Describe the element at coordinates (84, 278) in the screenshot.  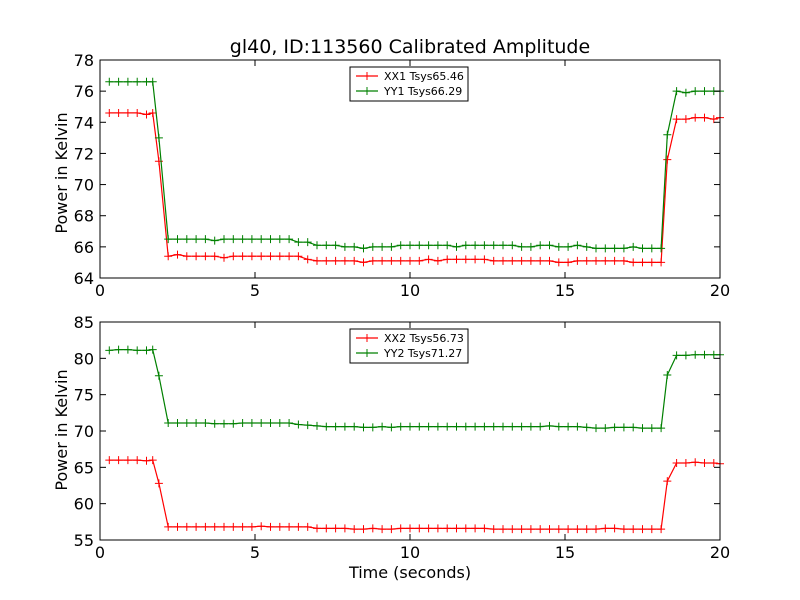
I see `y-tick-label: 64` at that location.